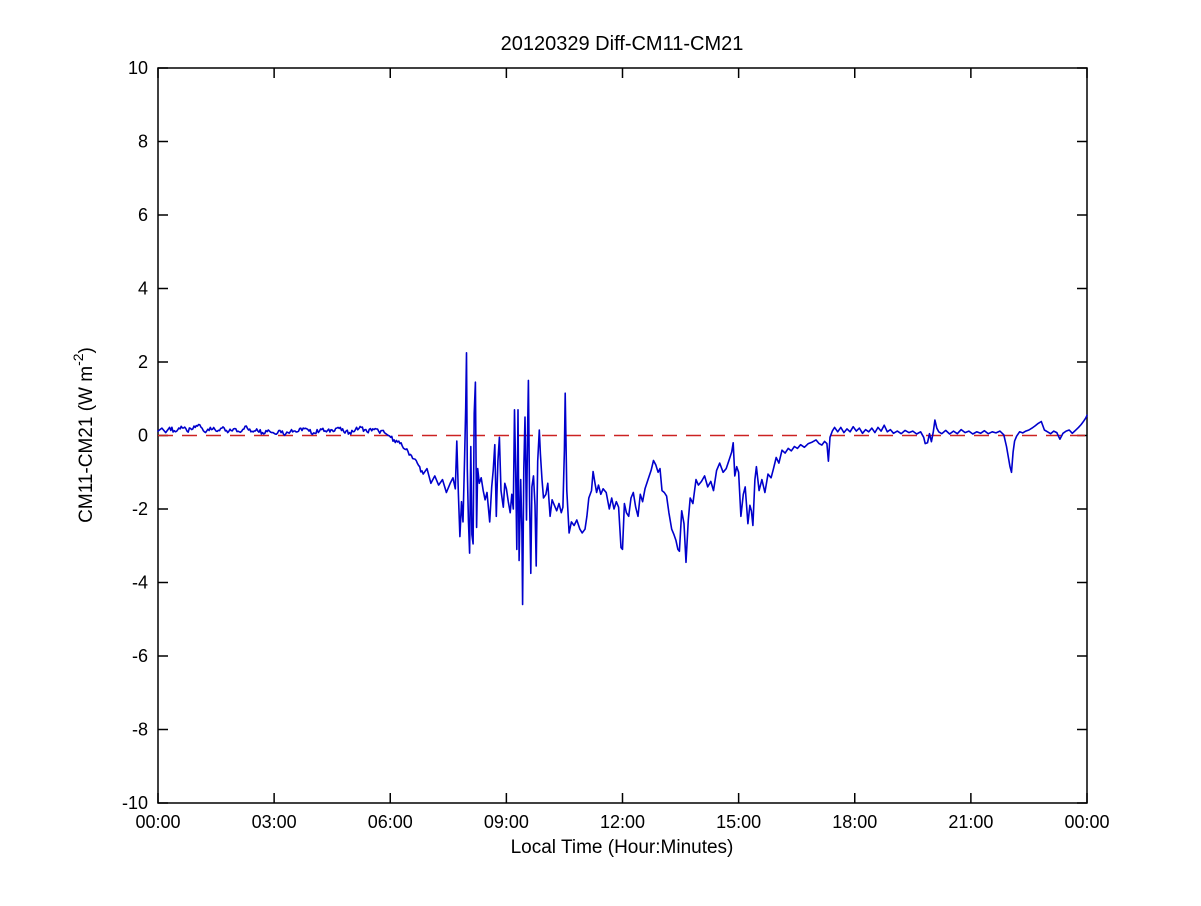 The width and height of the screenshot is (1201, 906). I want to click on y-tick-label: 10, so click(138, 68).